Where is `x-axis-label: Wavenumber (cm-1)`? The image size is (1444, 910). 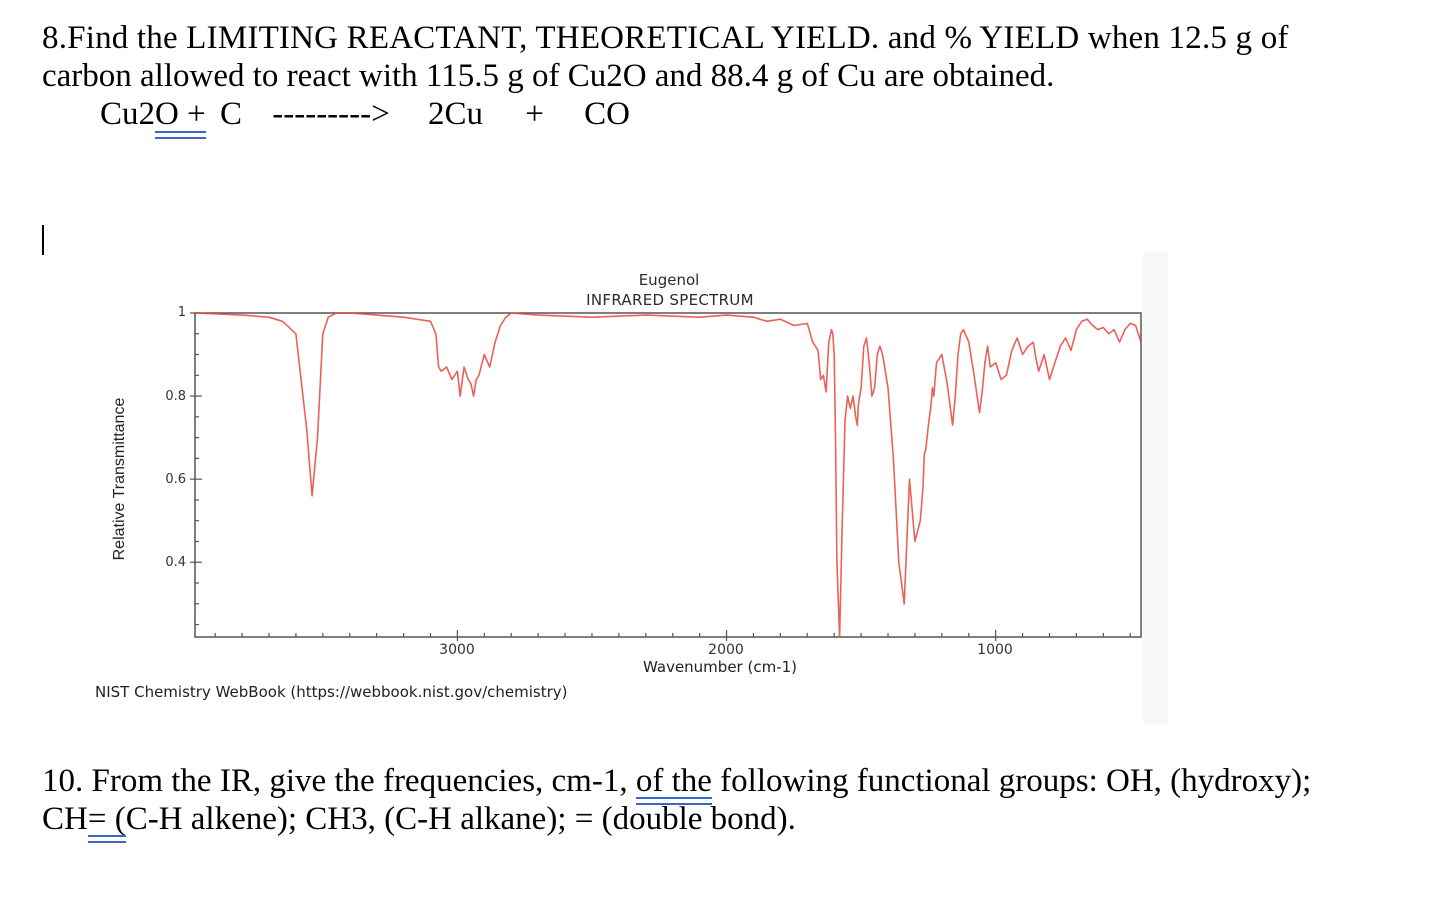
x-axis-label: Wavenumber (cm-1) is located at coordinates (720, 667).